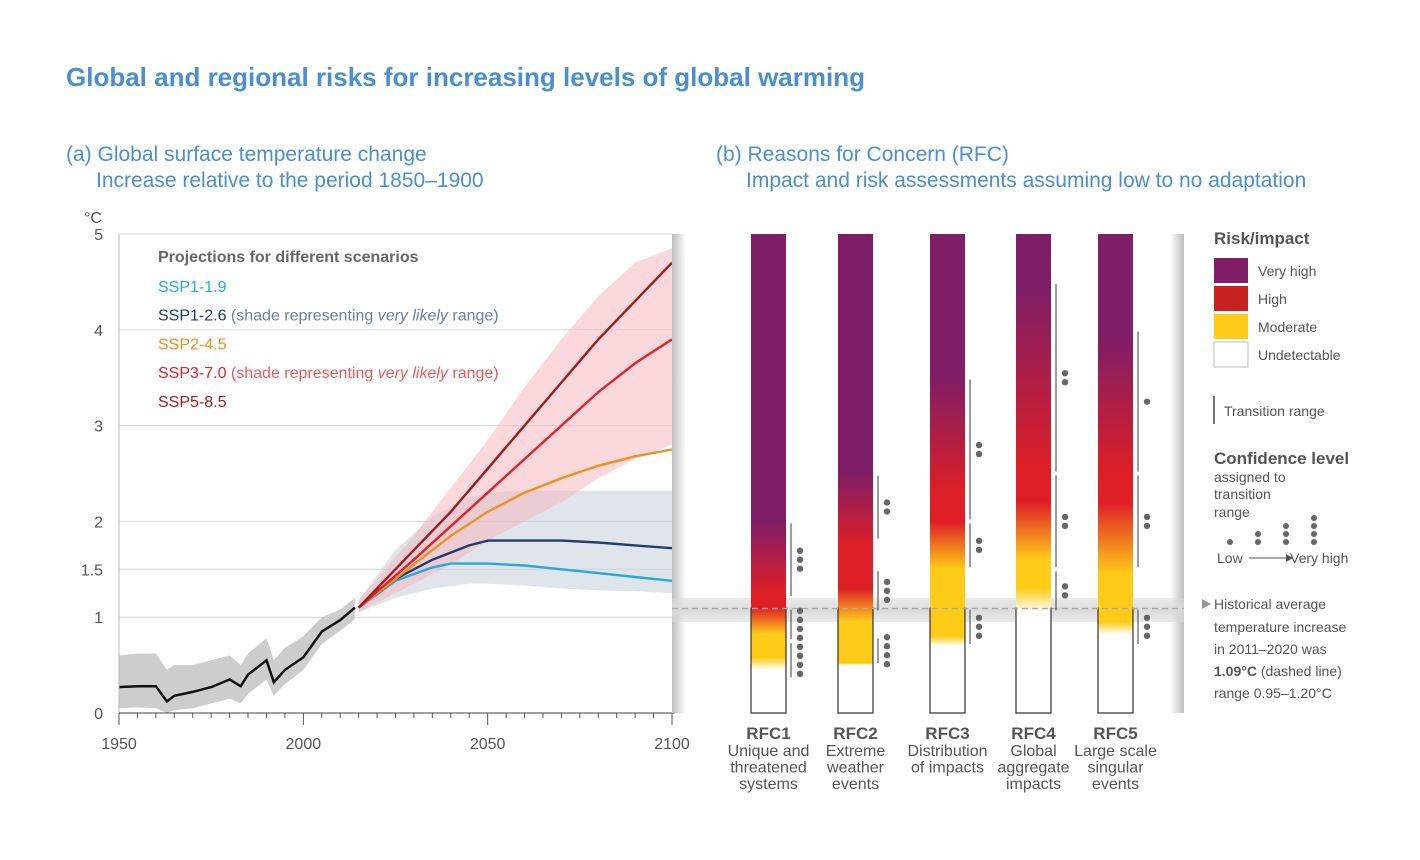 Image resolution: width=1420 pixels, height=860 pixels. I want to click on y-tick-label: 1.5, so click(92, 570).